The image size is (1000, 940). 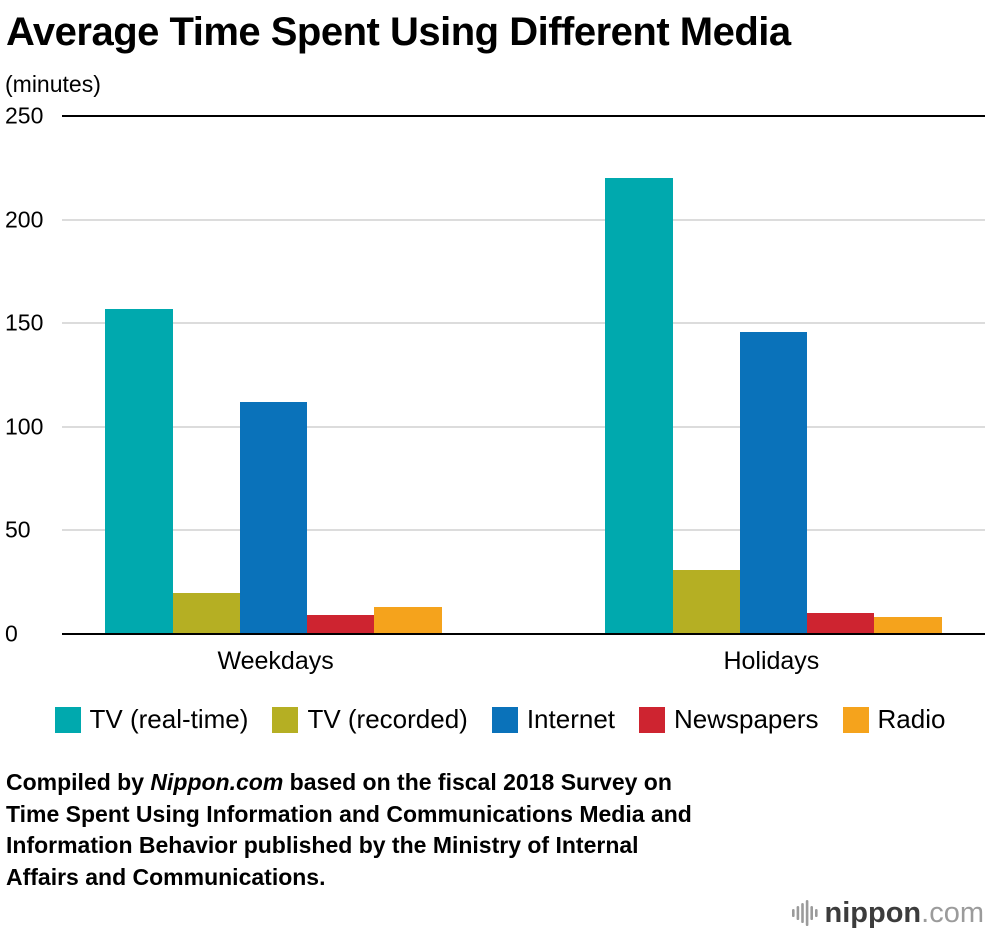 I want to click on nippon-com-logo: nippon.com, so click(x=887, y=912).